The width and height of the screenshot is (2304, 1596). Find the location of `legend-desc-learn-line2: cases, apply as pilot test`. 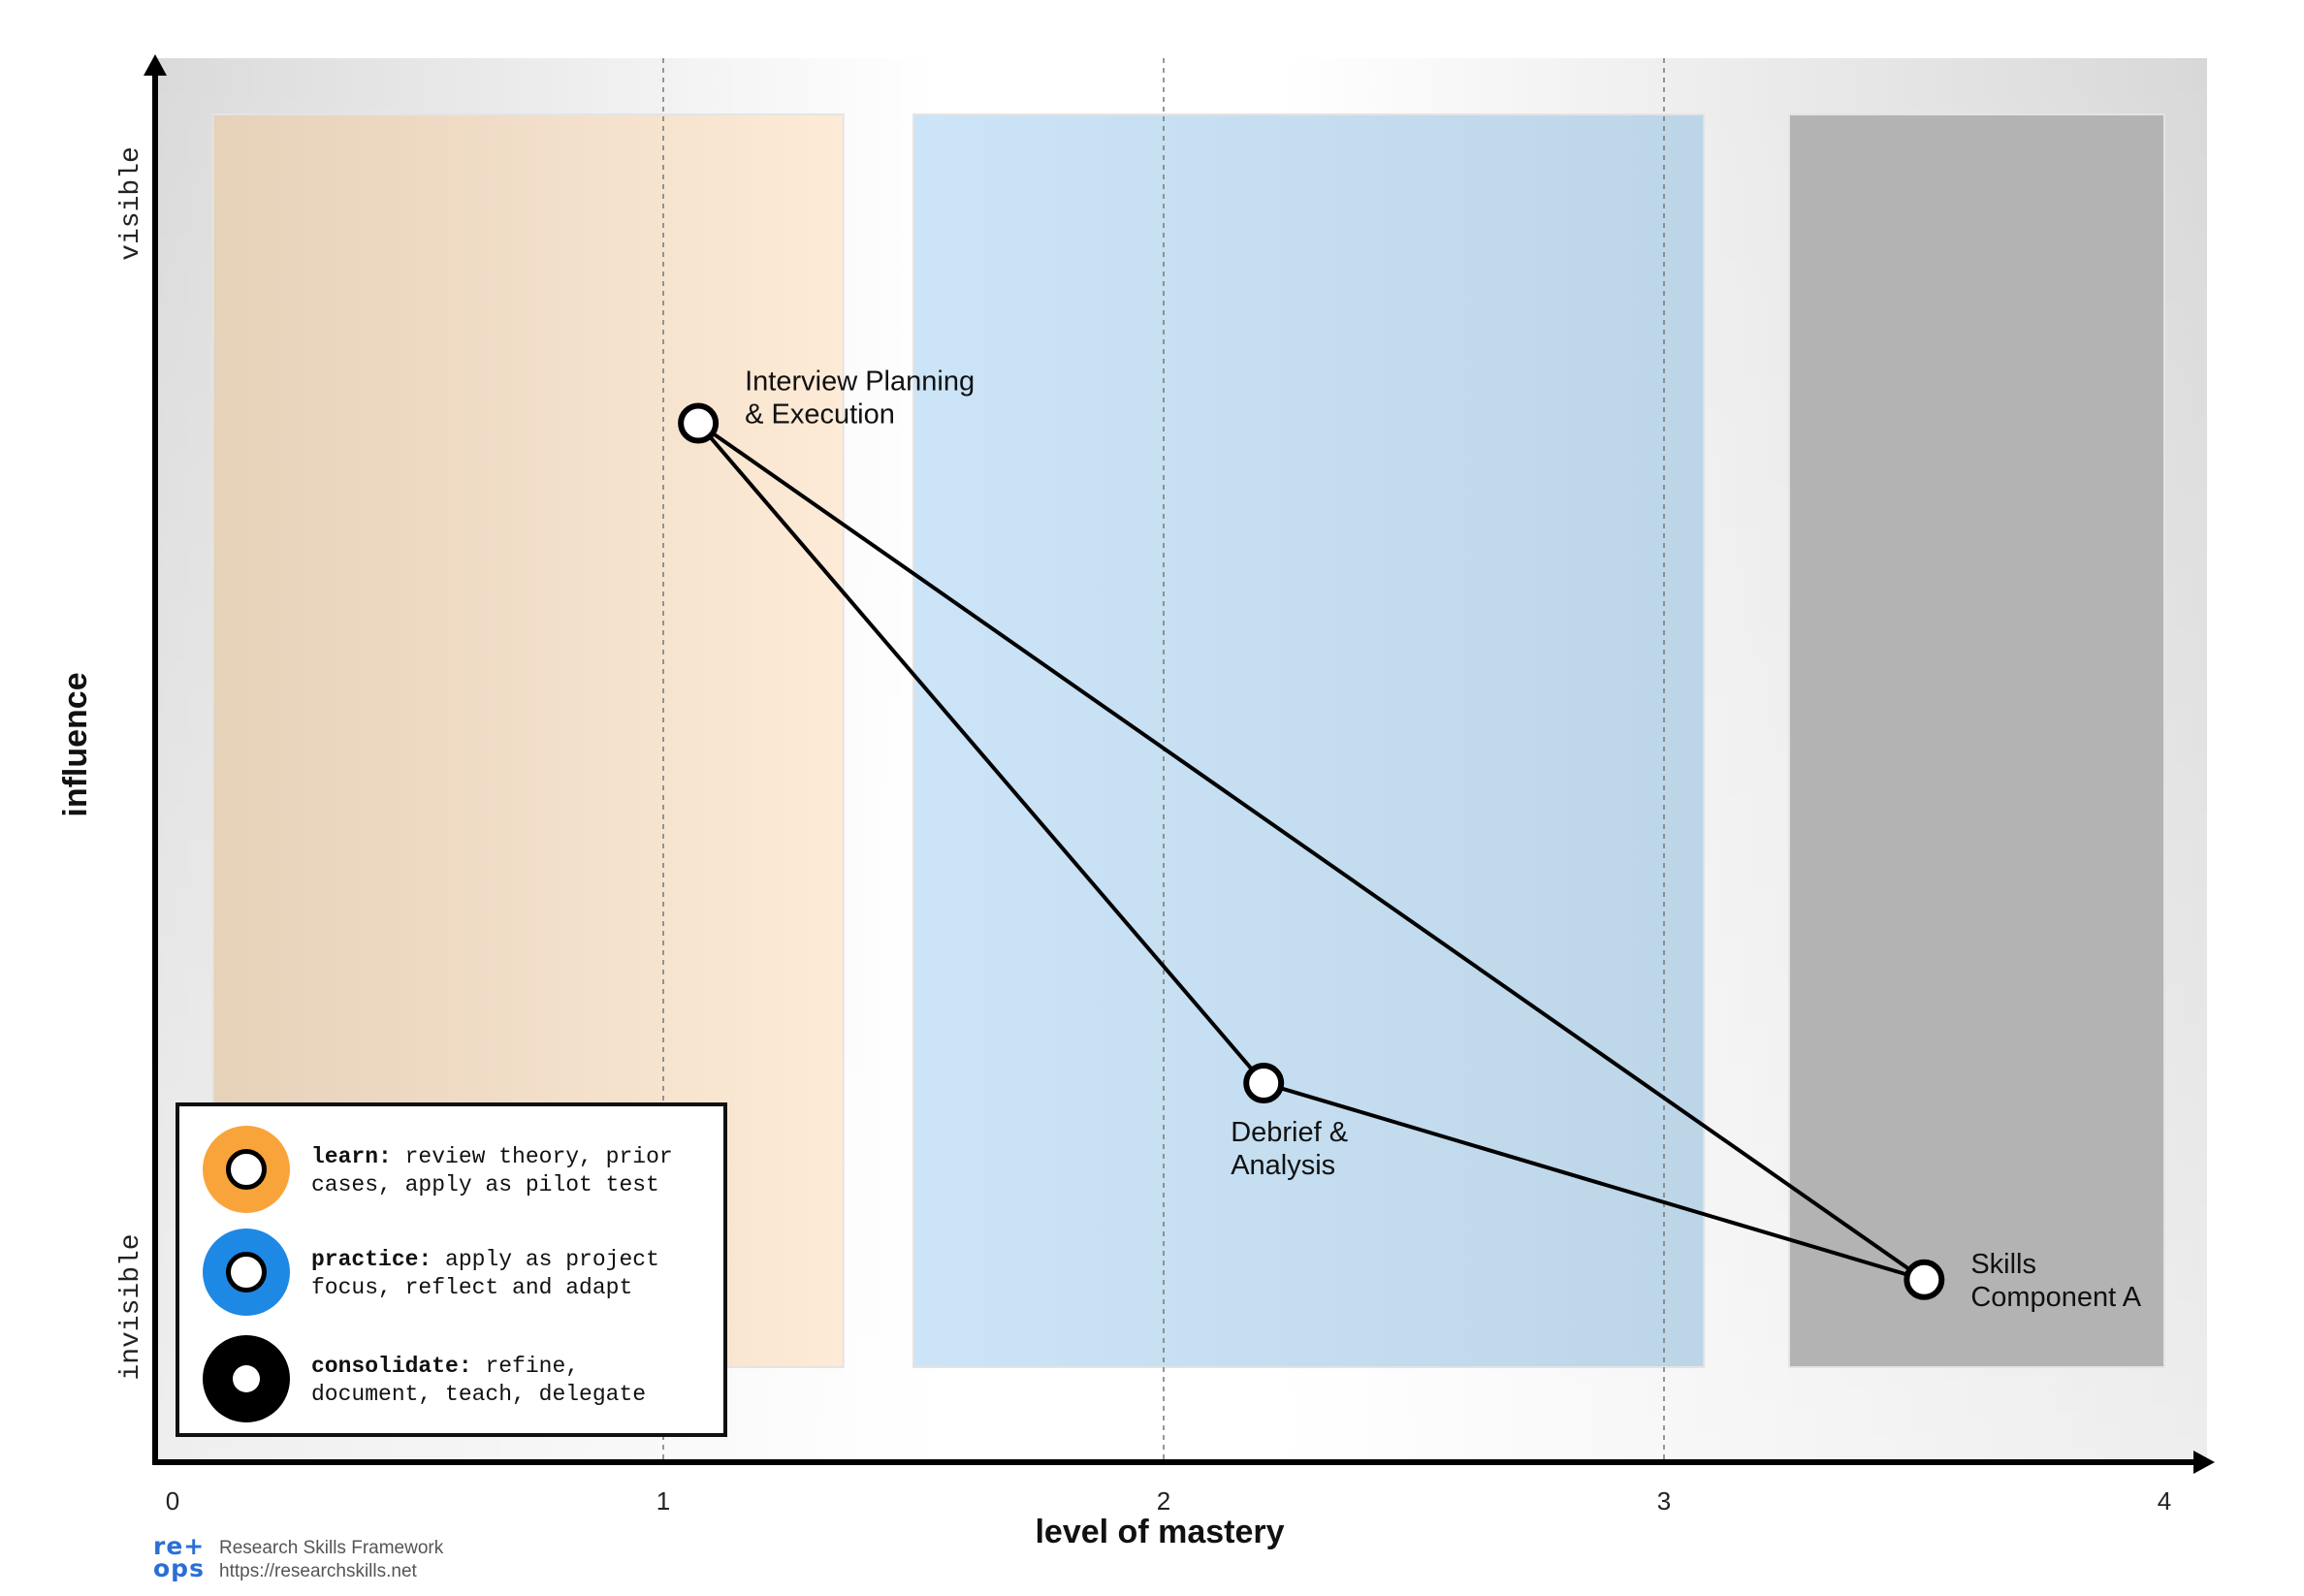

legend-desc-learn-line2: cases, apply as pilot test is located at coordinates (485, 1184).